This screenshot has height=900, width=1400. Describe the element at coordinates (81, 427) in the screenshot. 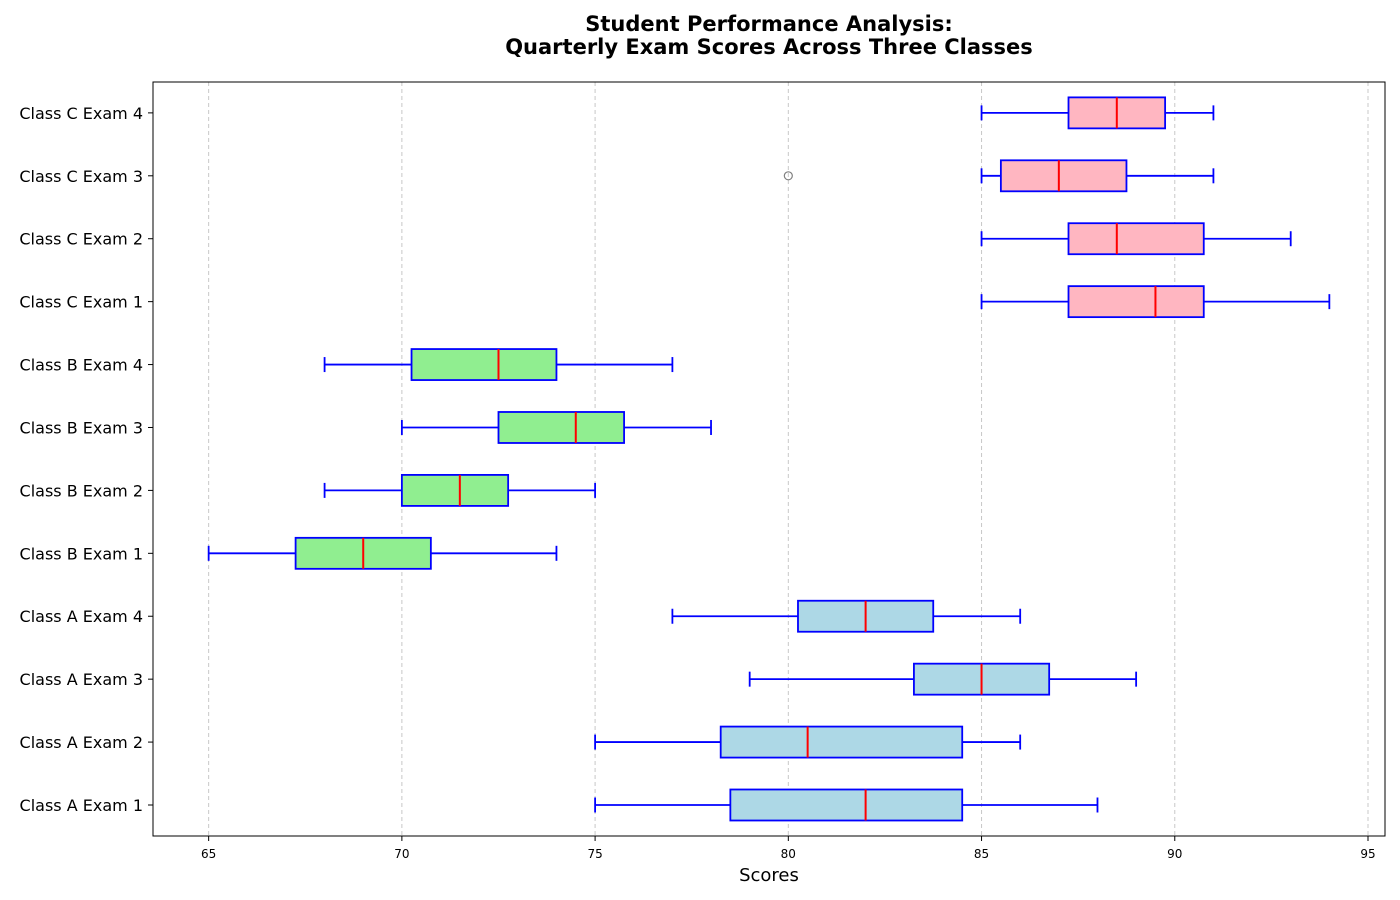

I see `y-tick-label-class-b-exam-3: Class B Exam 3` at that location.